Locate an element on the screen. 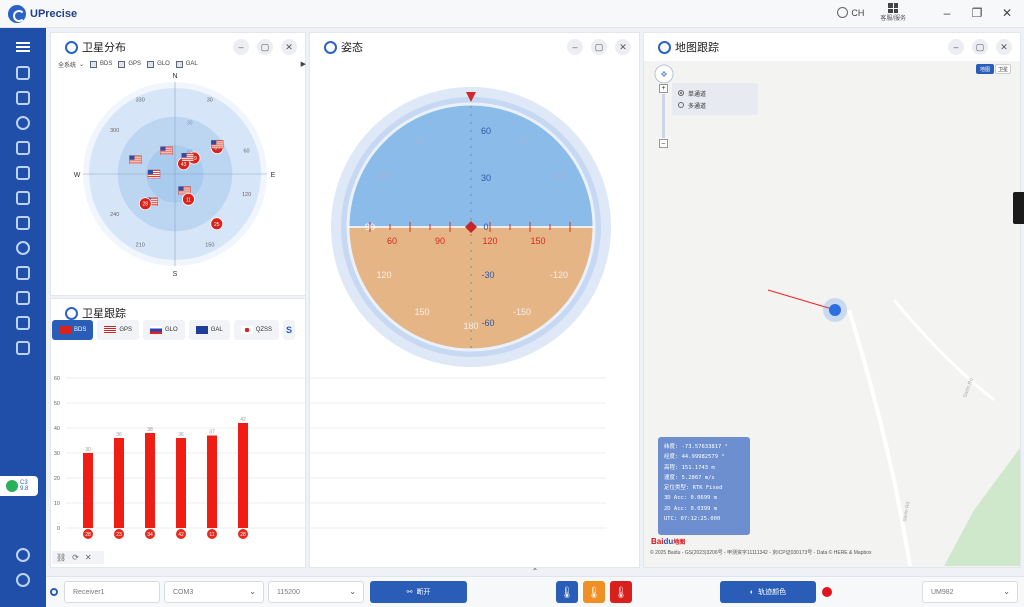 The width and height of the screenshot is (1024, 607). ground-label: -120 is located at coordinates (559, 275).